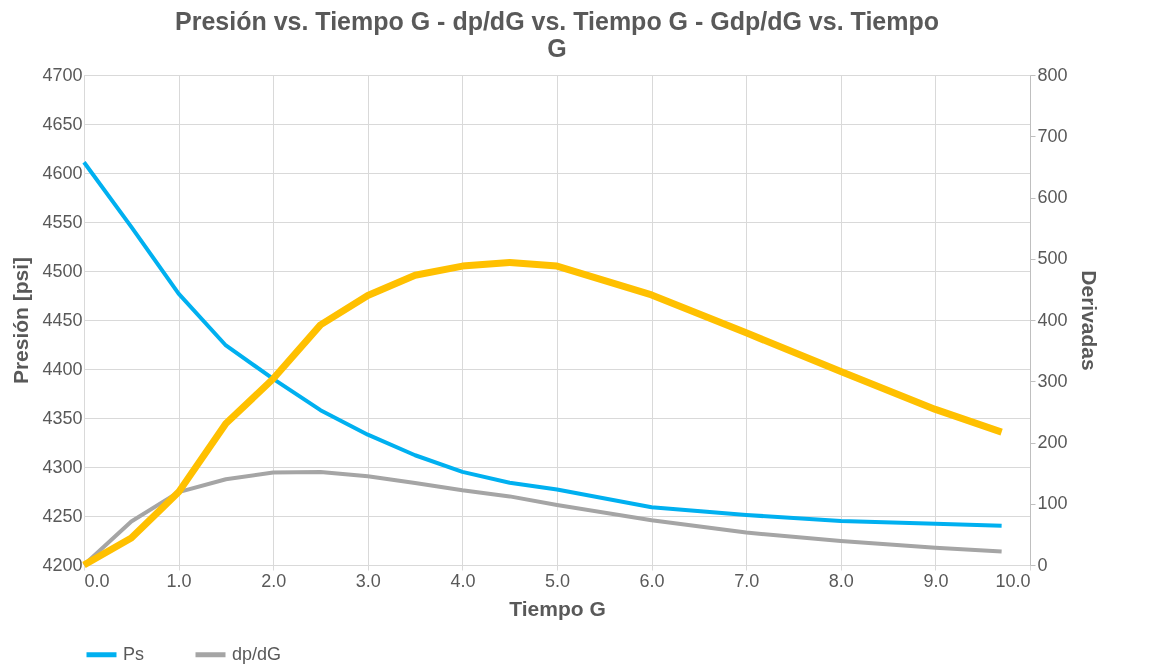 The height and width of the screenshot is (666, 1156). Describe the element at coordinates (97, 580) in the screenshot. I see `x-tick-label: 0.0` at that location.